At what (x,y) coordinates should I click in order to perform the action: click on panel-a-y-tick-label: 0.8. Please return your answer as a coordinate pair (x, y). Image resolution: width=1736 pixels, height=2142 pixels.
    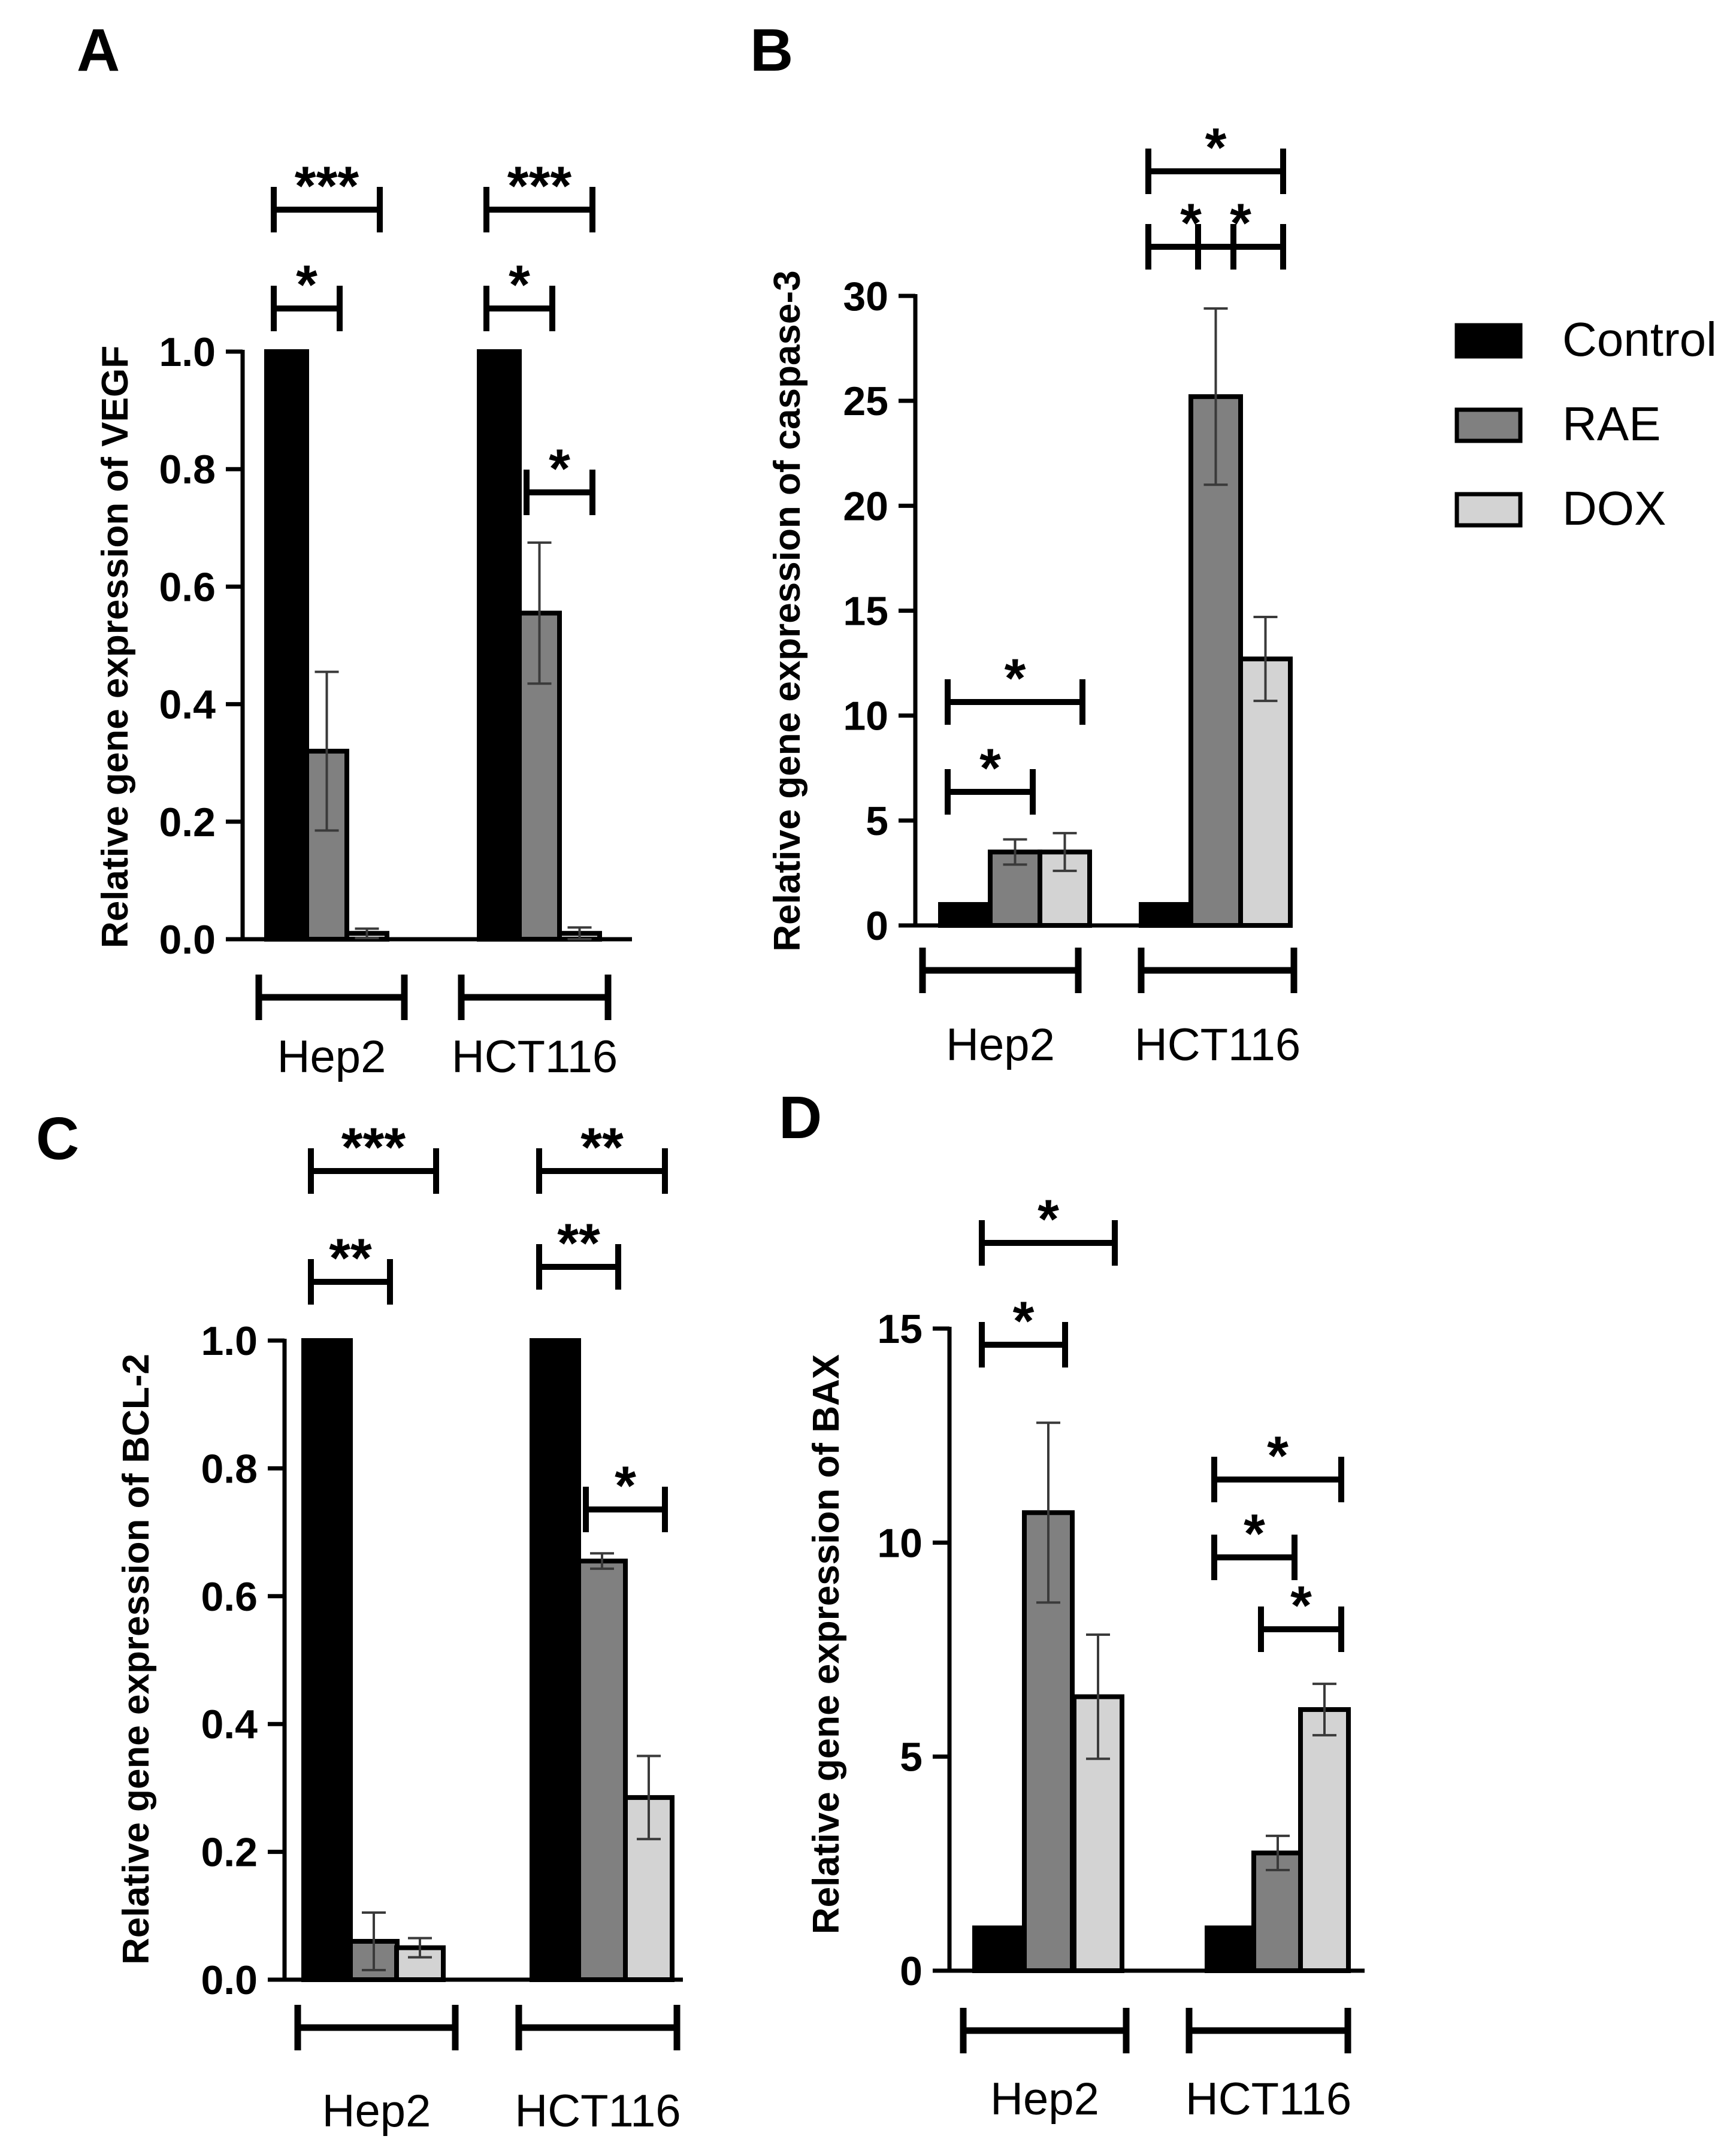
    Looking at the image, I should click on (187, 470).